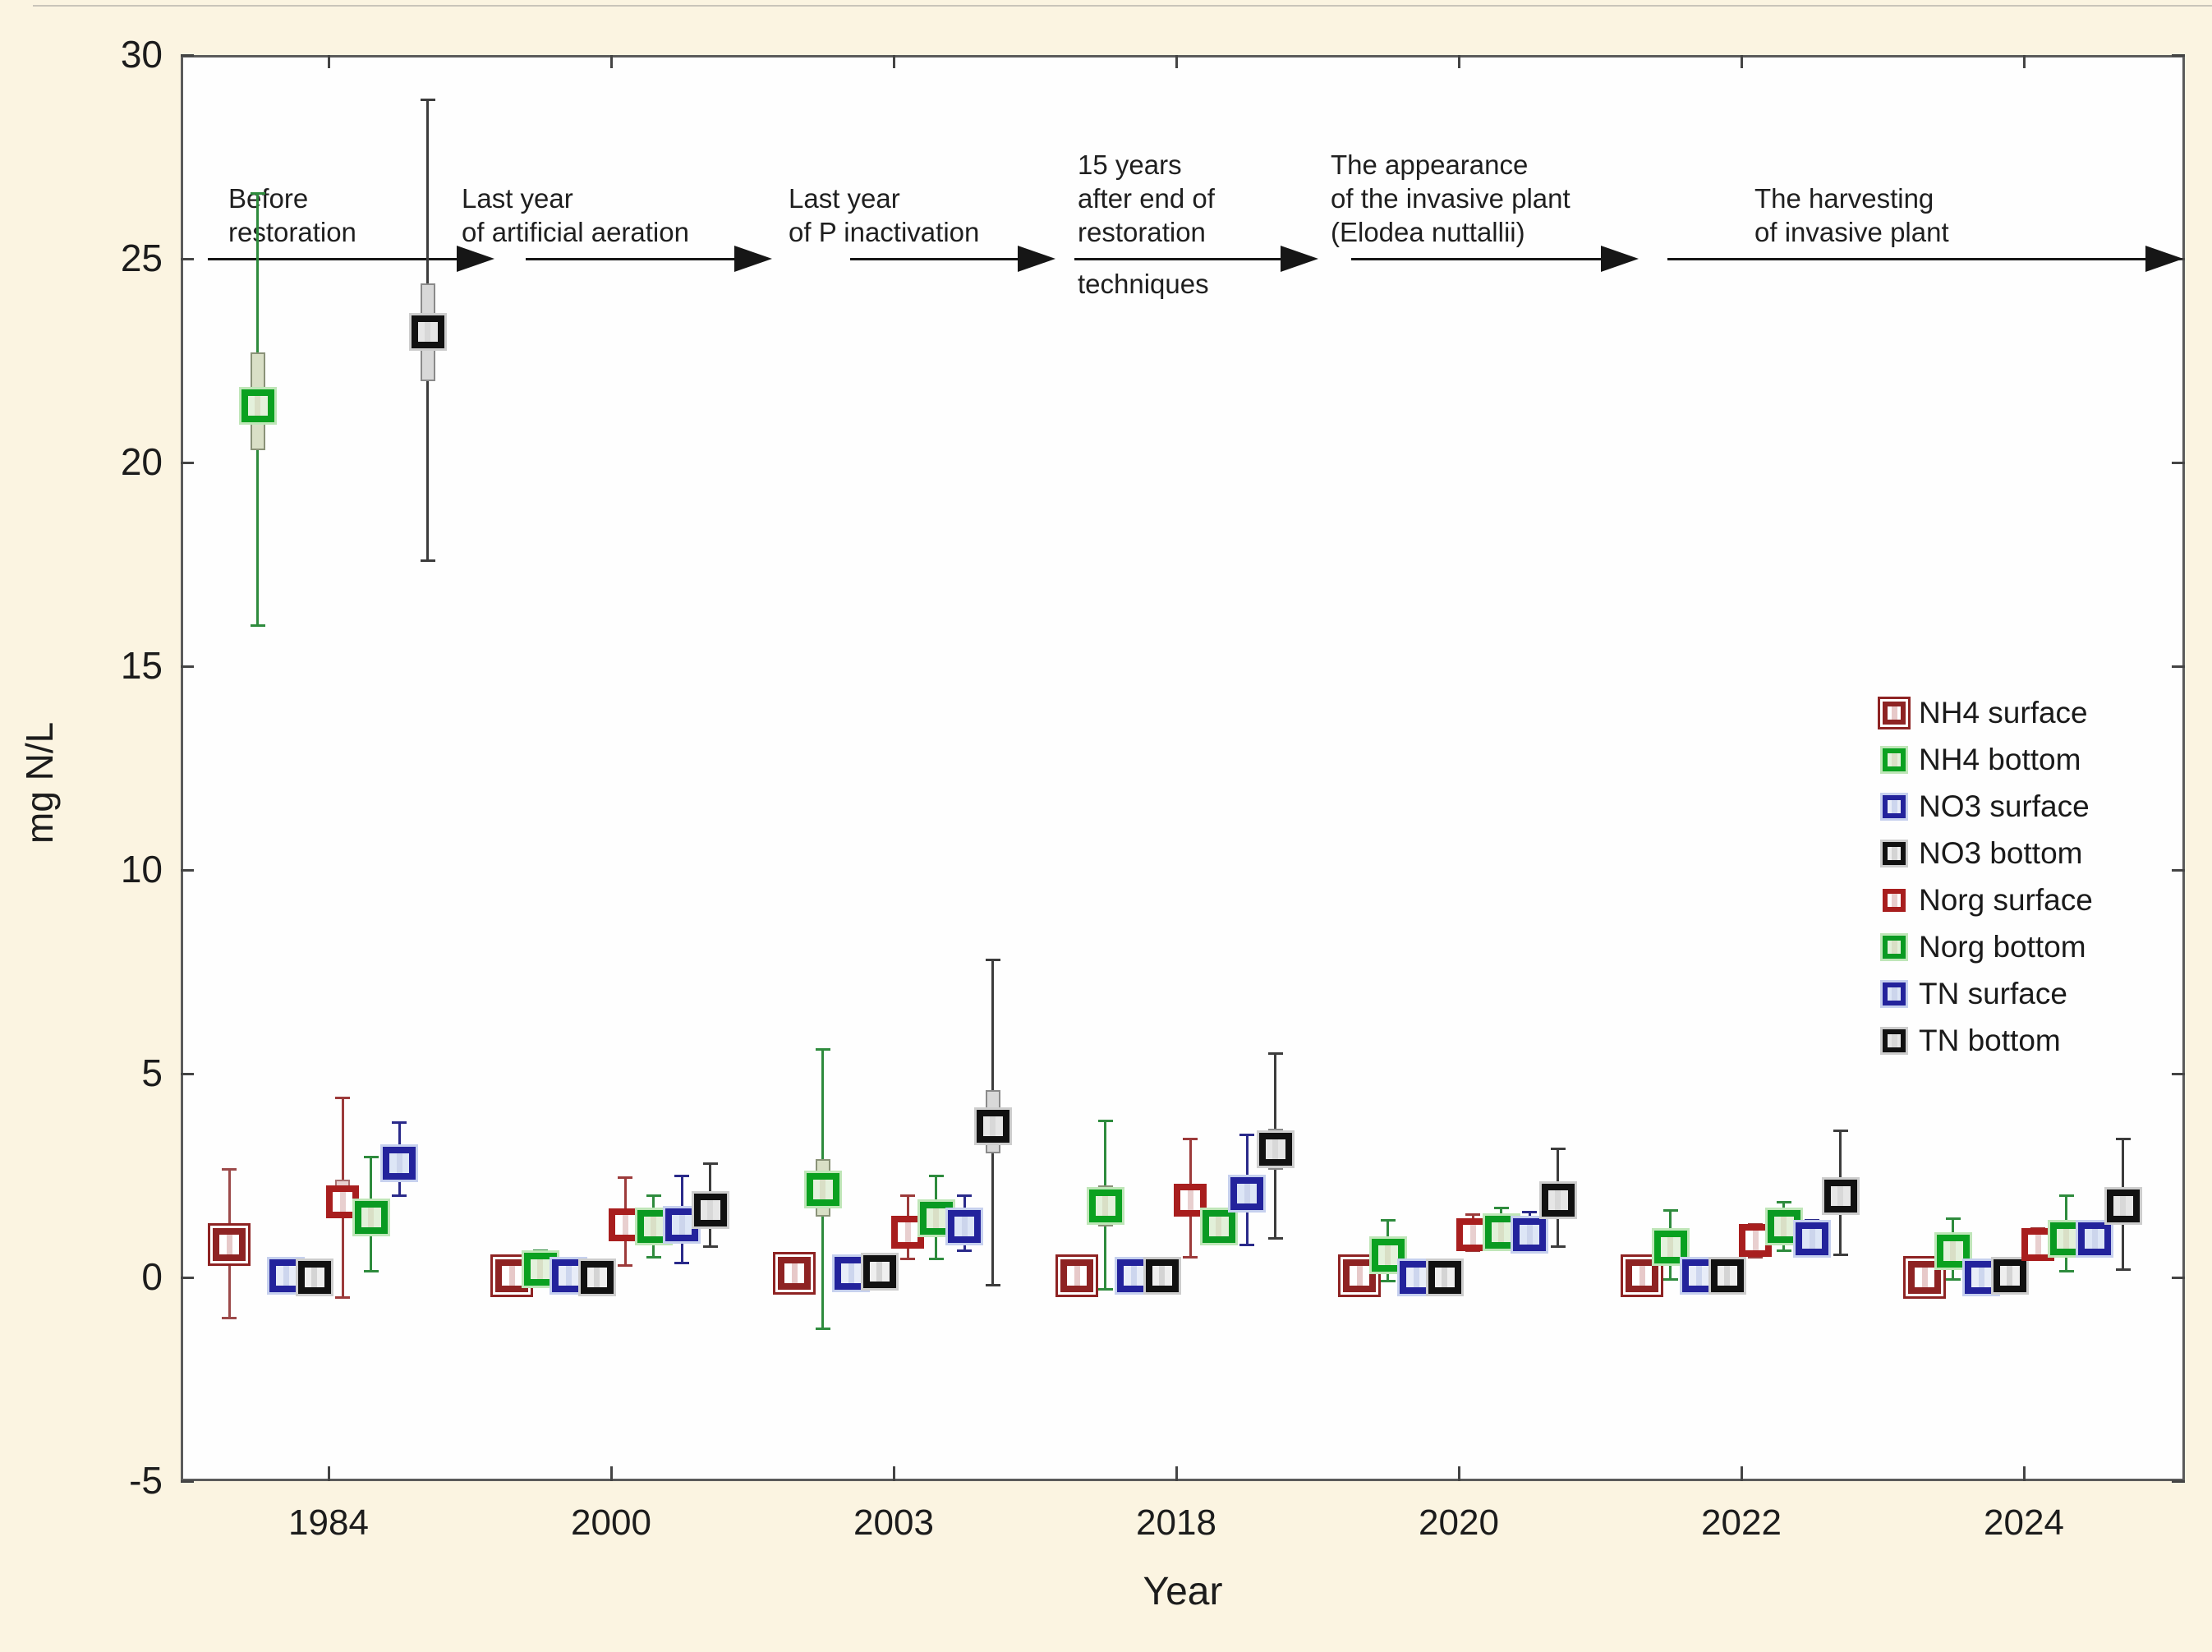 The height and width of the screenshot is (1652, 2212). What do you see at coordinates (141, 258) in the screenshot?
I see `y-axis-tick-label: 25` at bounding box center [141, 258].